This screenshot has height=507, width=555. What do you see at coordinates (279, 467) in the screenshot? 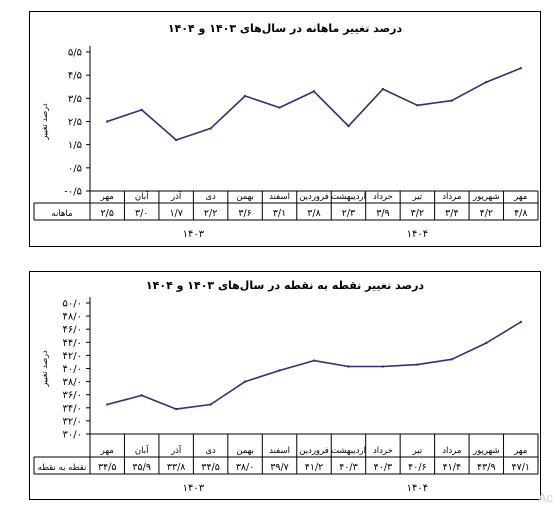
I see `data-value-label: ۳۹/۷` at bounding box center [279, 467].